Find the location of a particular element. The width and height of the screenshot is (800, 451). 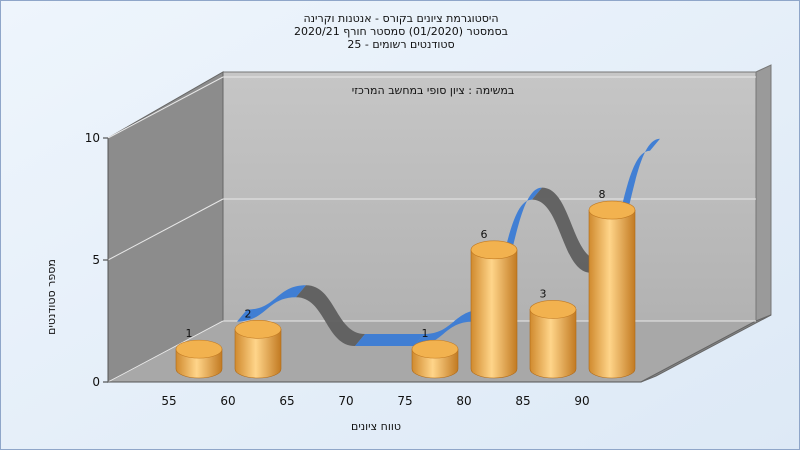

y-axis: 0 5 10 is located at coordinates (97, 260).